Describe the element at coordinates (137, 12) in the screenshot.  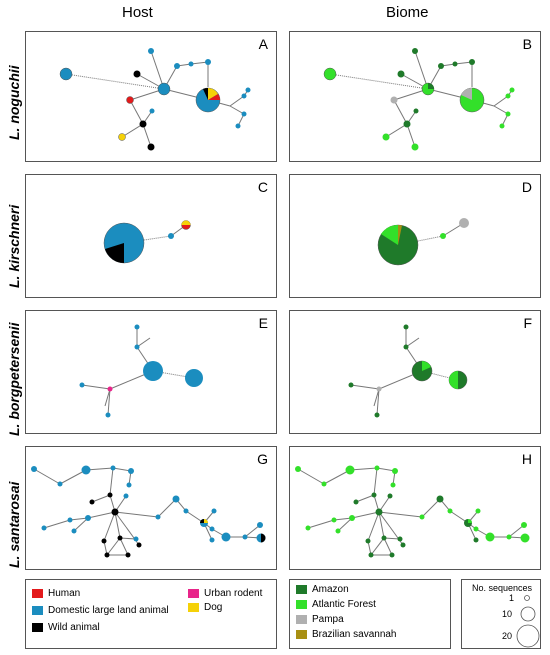
I see `host-column-header: Host` at that location.